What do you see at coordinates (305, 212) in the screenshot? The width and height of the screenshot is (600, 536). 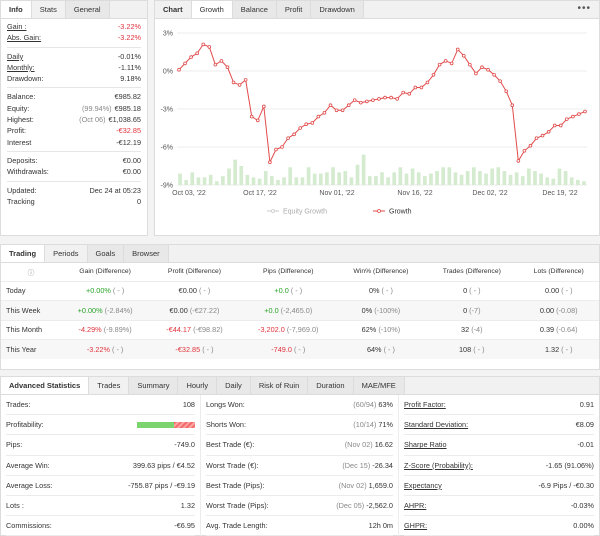 I see `legend-equity-growth: Equity Growth` at bounding box center [305, 212].